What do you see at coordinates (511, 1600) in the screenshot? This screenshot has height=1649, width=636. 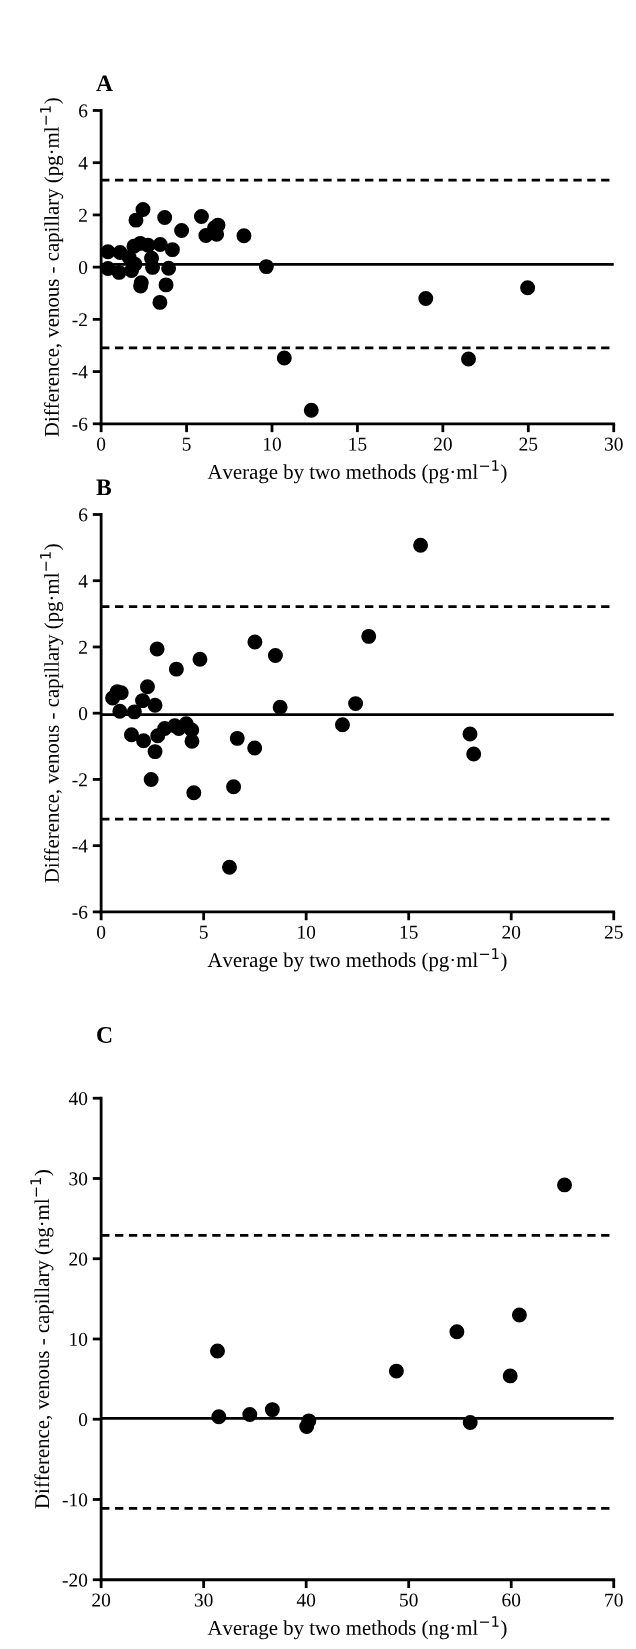 I see `x-tick-label: 60` at bounding box center [511, 1600].